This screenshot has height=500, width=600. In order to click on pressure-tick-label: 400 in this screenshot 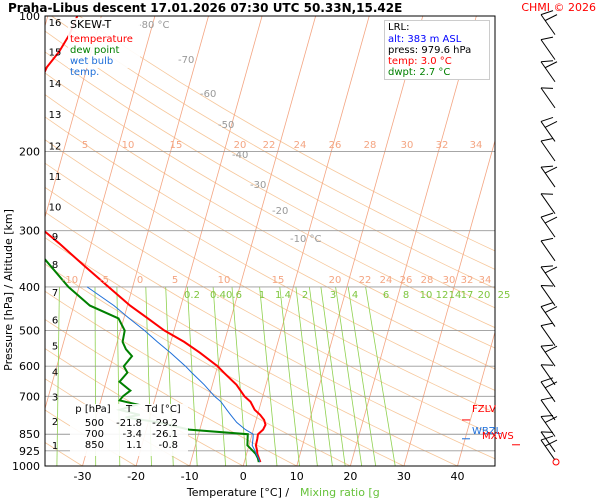, I will do `click(29, 287)`.